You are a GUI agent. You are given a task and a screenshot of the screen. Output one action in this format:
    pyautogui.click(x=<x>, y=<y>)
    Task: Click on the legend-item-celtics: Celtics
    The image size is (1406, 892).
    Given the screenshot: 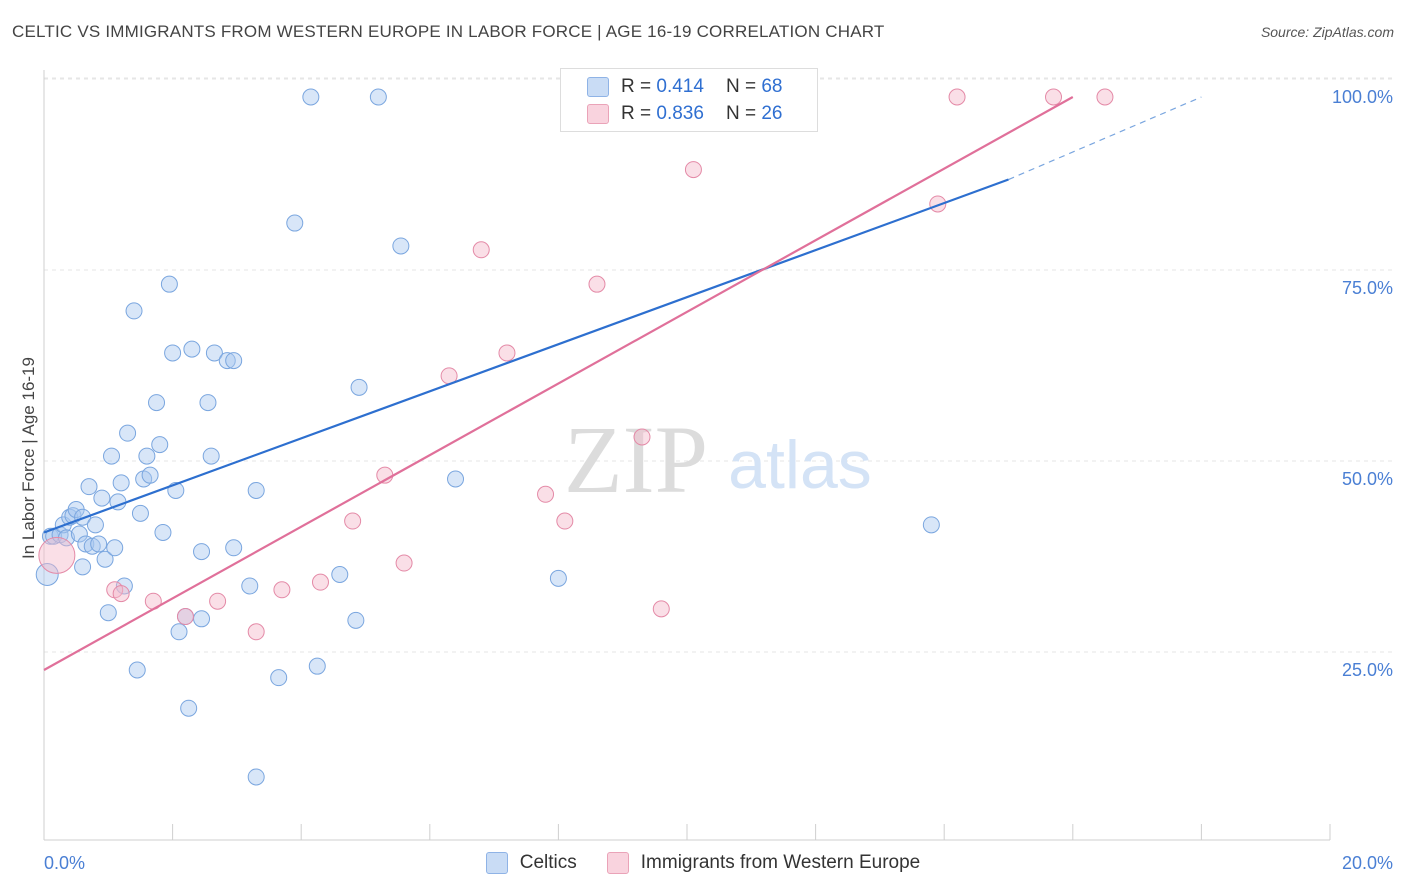 What is the action you would take?
    pyautogui.click(x=531, y=863)
    